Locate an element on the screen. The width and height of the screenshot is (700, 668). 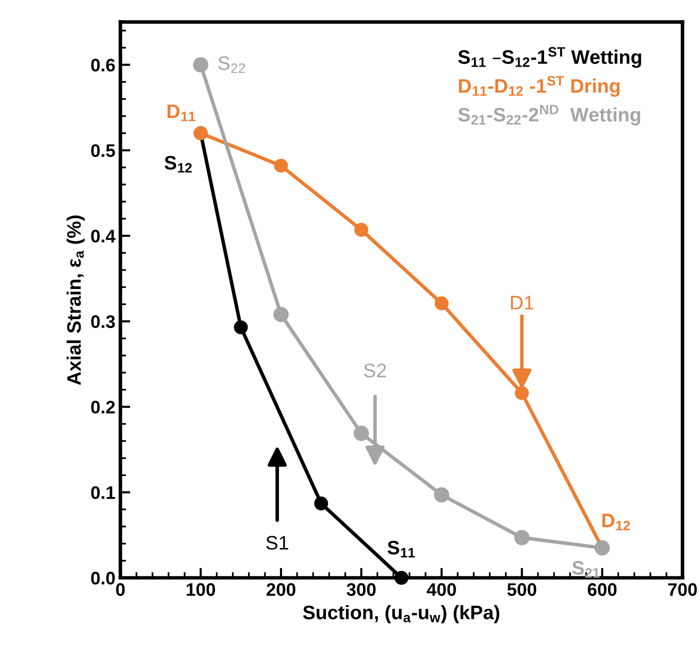
text: S$_{11}$ –S$_{12}$-1$^{ST}$ Wetting is located at coordinates (550, 57).